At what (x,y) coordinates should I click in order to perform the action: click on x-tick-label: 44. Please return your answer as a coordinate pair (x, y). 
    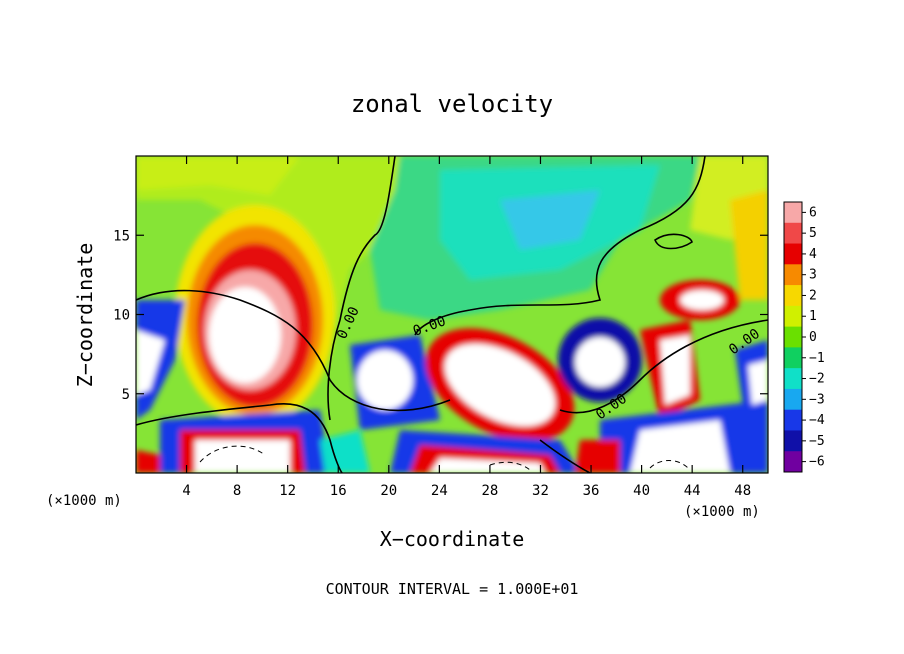
    Looking at the image, I should click on (692, 491).